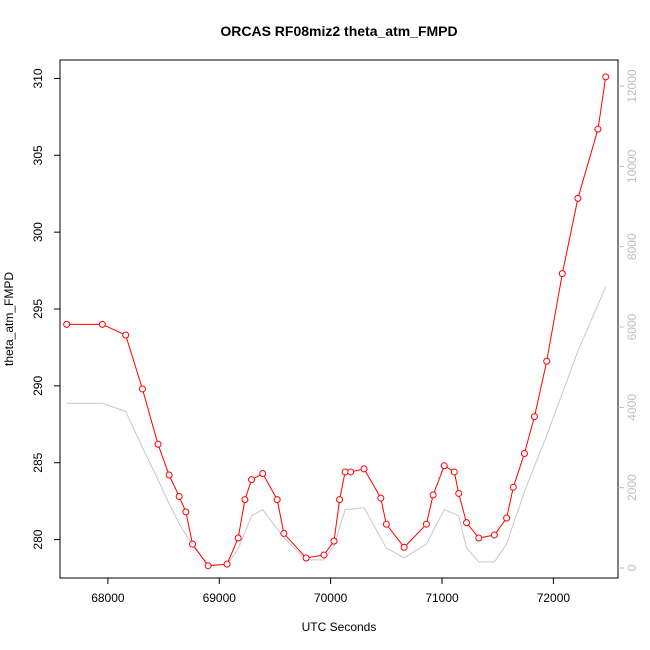 Image resolution: width=650 pixels, height=650 pixels. What do you see at coordinates (632, 407) in the screenshot?
I see `y2-tick-label: 4000` at bounding box center [632, 407].